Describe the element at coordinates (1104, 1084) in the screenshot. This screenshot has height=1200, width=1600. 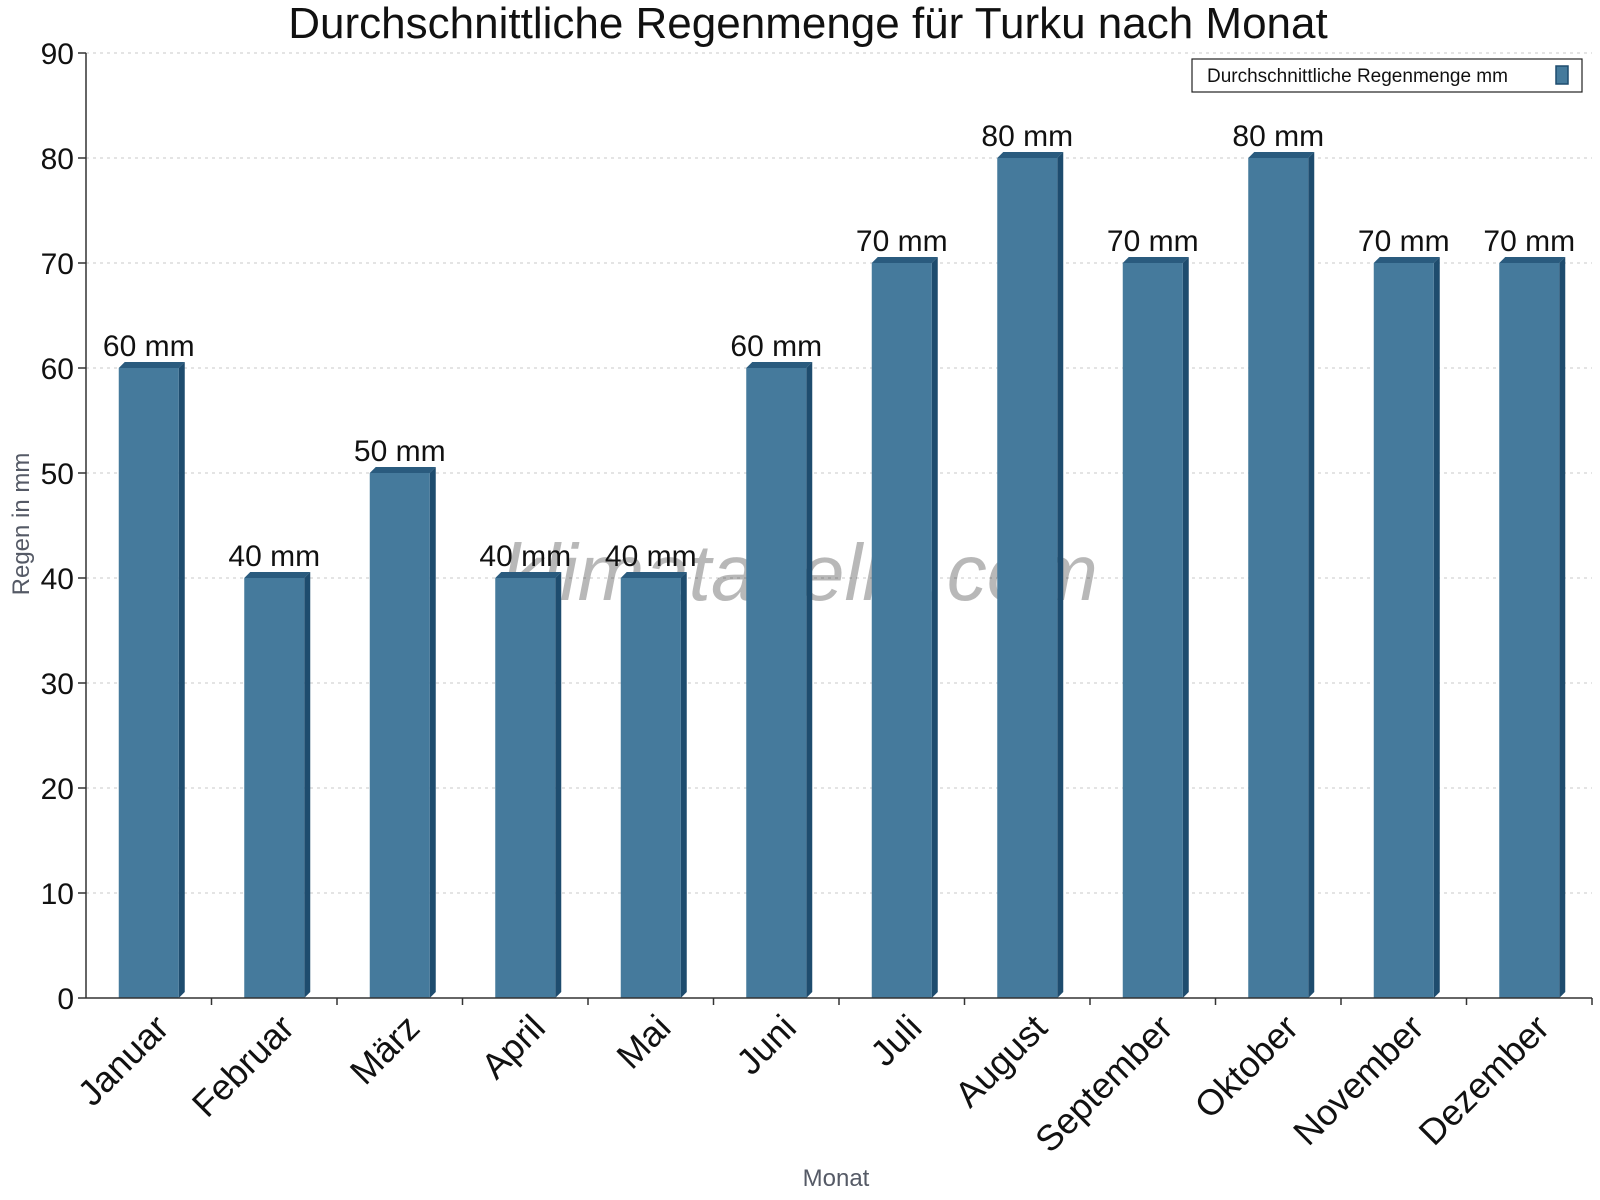
I see `x-tick-label: September` at that location.